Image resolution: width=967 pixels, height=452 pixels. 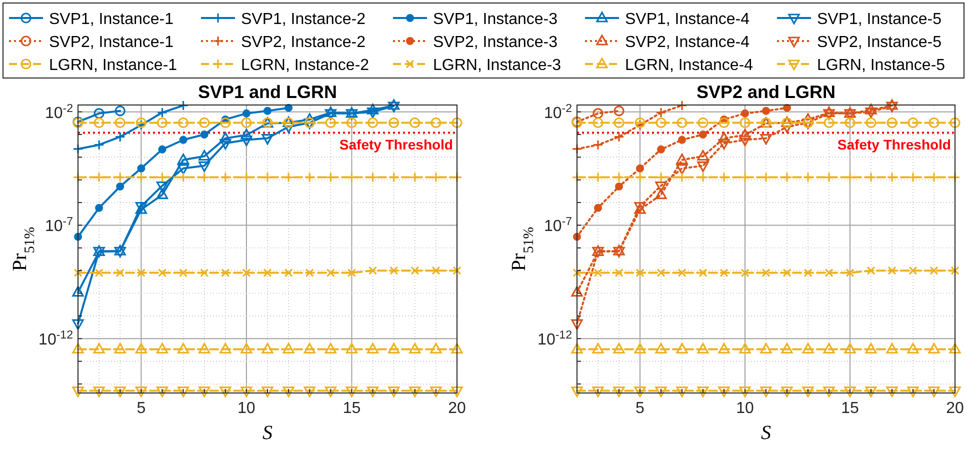 What do you see at coordinates (689, 65) in the screenshot?
I see `legend-label: LGRN, Instance-4` at bounding box center [689, 65].